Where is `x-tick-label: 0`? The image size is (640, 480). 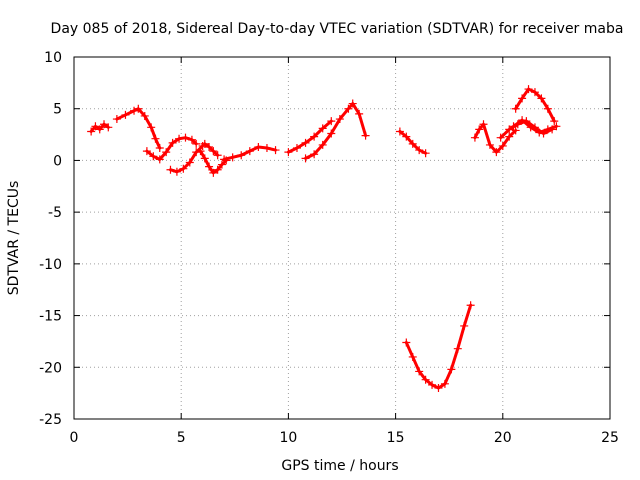
x-tick-label: 0 is located at coordinates (74, 438).